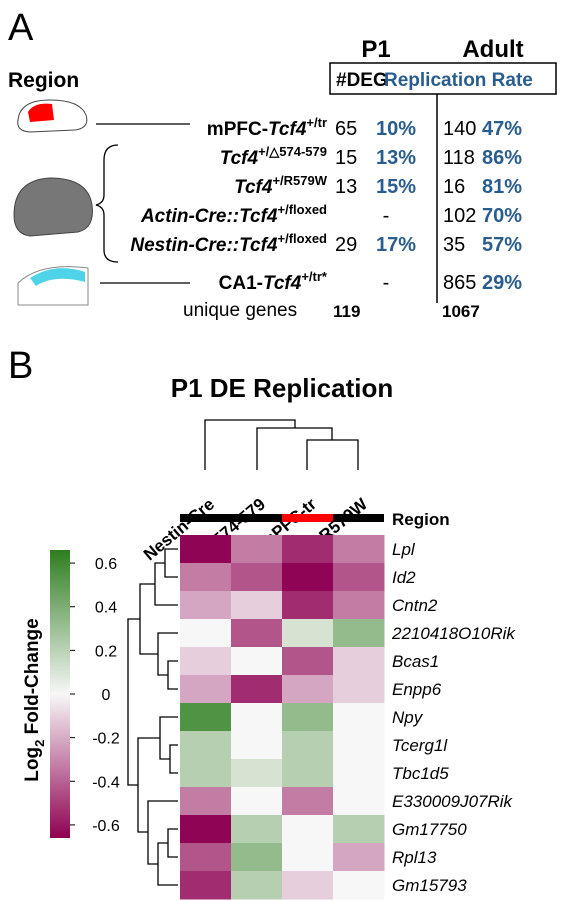 This screenshot has height=900, width=563. Describe the element at coordinates (459, 158) in the screenshot. I see `adult-count: 118` at that location.